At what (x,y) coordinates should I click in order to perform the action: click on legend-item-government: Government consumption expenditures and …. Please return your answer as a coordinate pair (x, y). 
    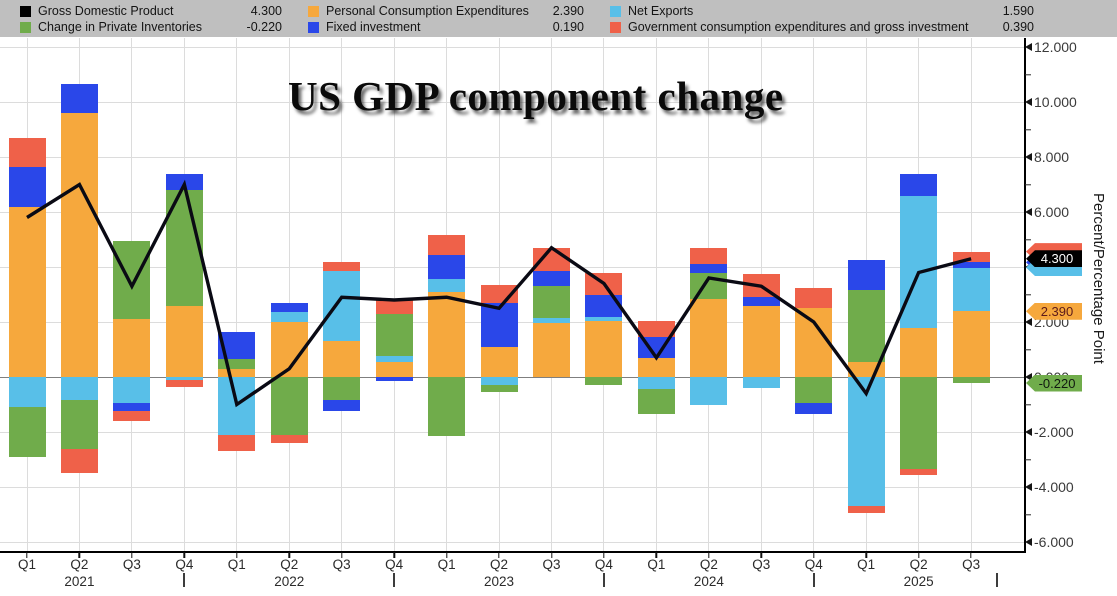
    Looking at the image, I should click on (822, 27).